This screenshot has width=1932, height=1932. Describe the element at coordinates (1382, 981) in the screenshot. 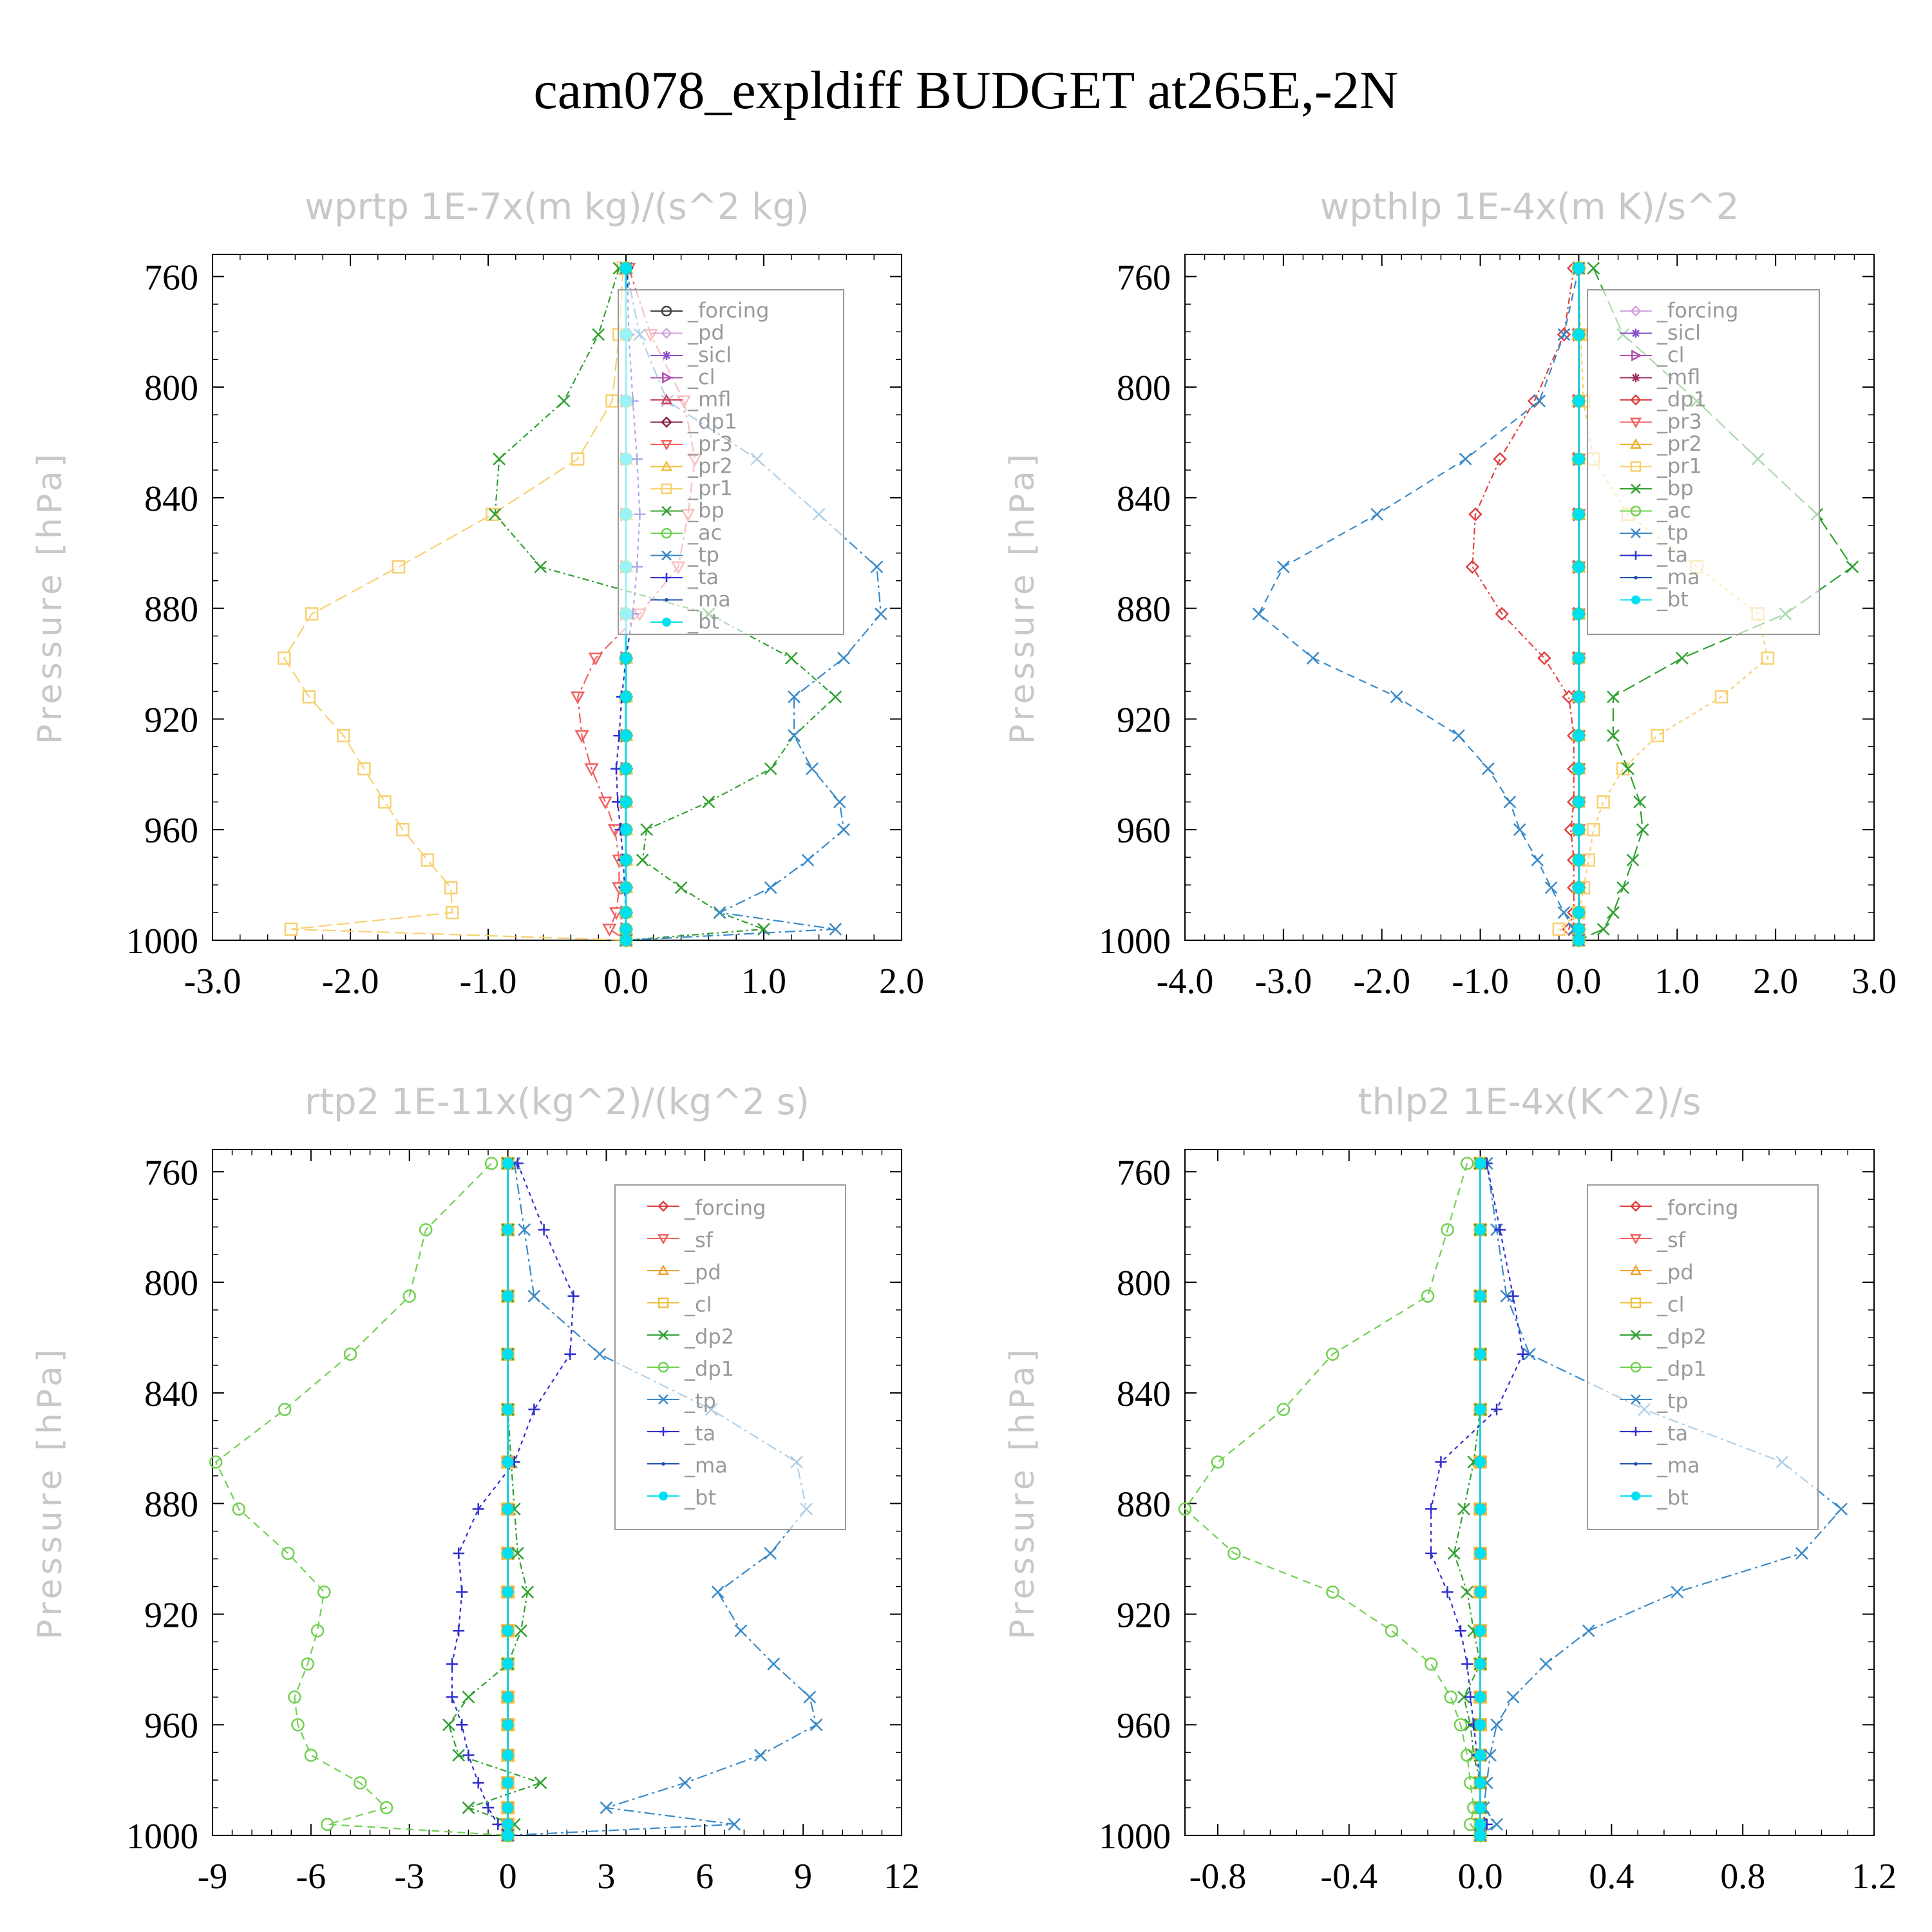

I see `x-tick-label: -2.0` at that location.